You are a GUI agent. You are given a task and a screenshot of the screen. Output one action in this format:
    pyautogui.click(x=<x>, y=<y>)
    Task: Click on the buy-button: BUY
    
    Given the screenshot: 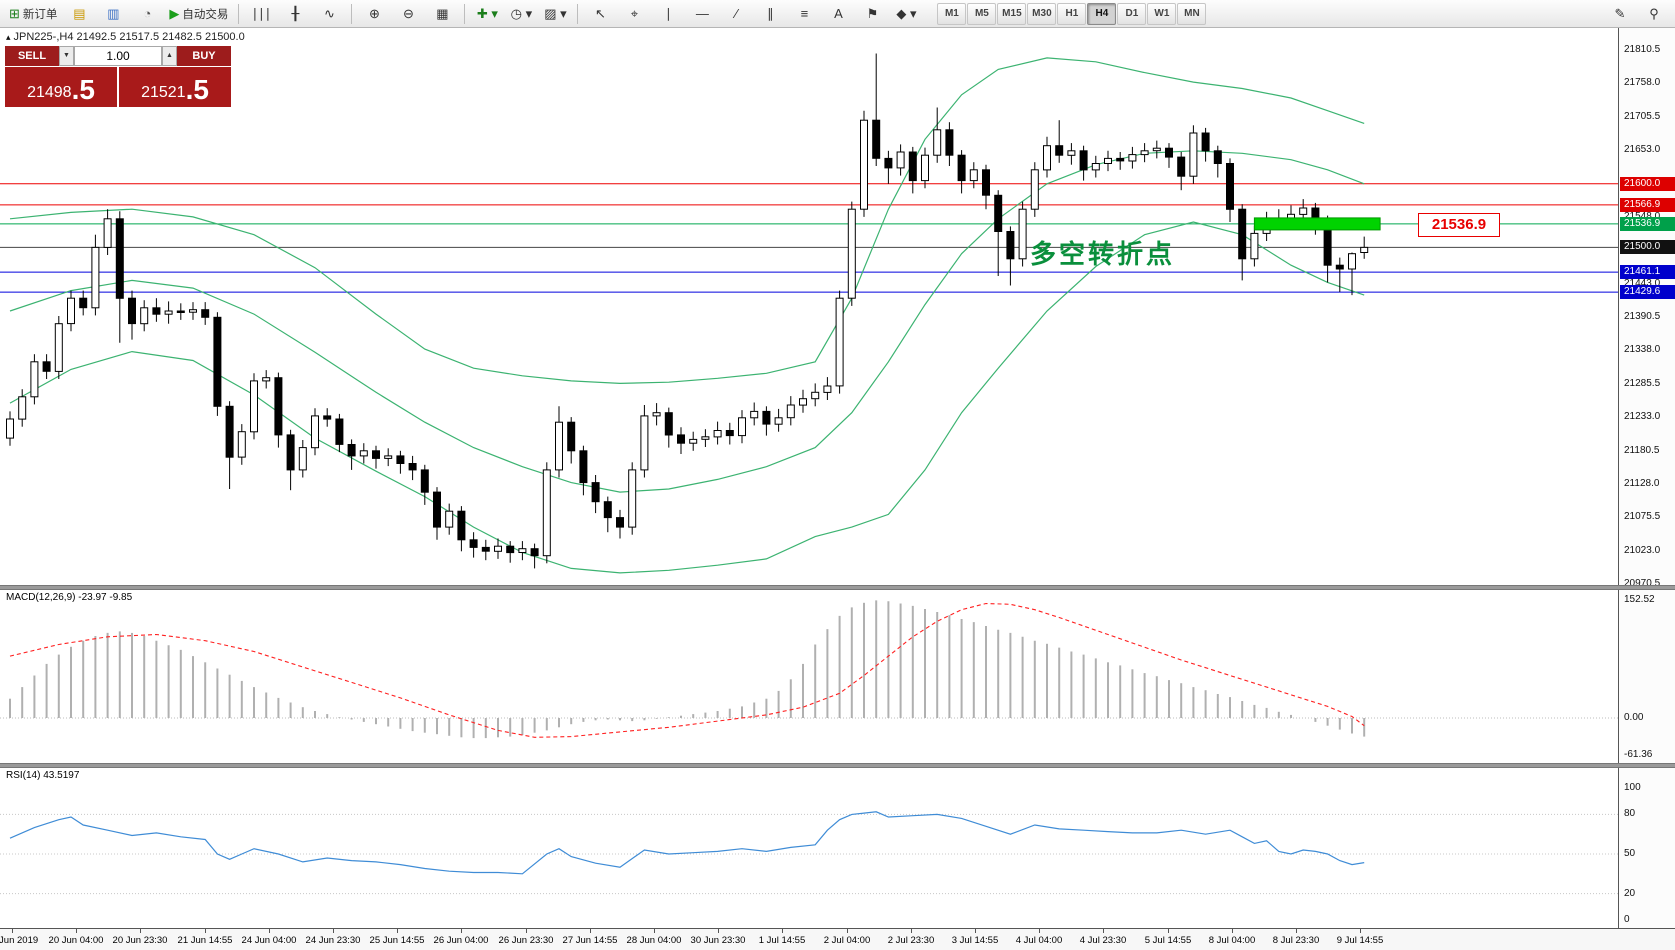 What is the action you would take?
    pyautogui.click(x=204, y=56)
    